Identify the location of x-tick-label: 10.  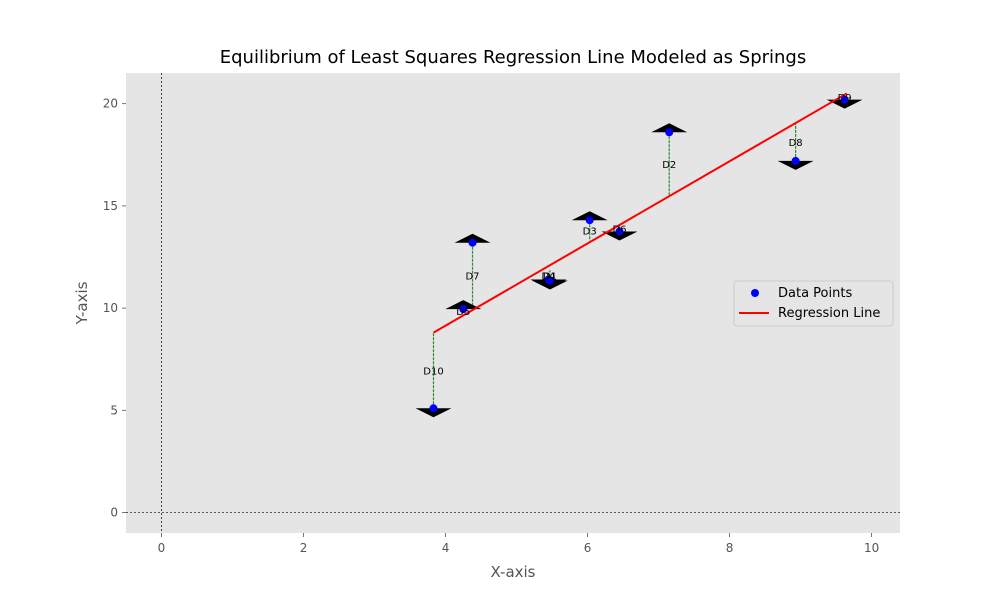
(871, 548).